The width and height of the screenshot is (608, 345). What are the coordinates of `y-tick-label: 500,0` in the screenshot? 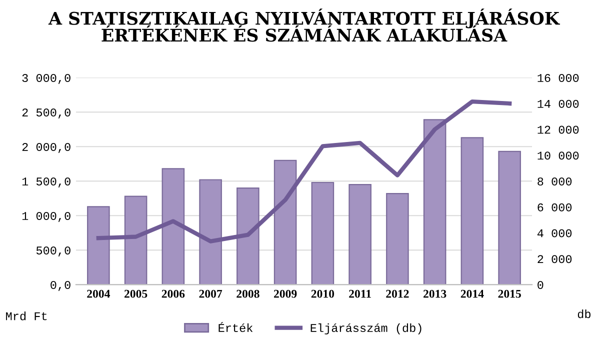 It's located at (53, 251).